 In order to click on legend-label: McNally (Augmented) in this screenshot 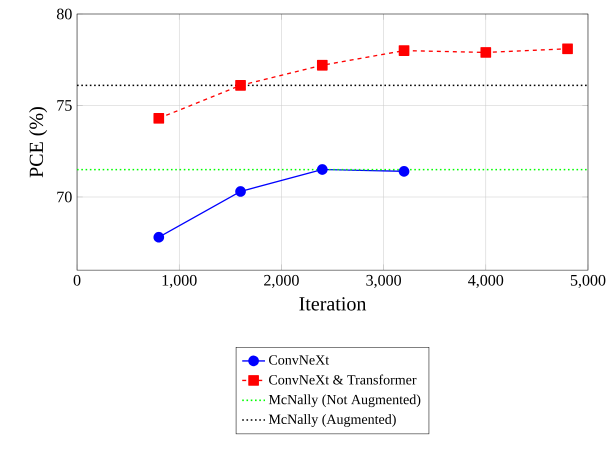, I will do `click(332, 420)`.